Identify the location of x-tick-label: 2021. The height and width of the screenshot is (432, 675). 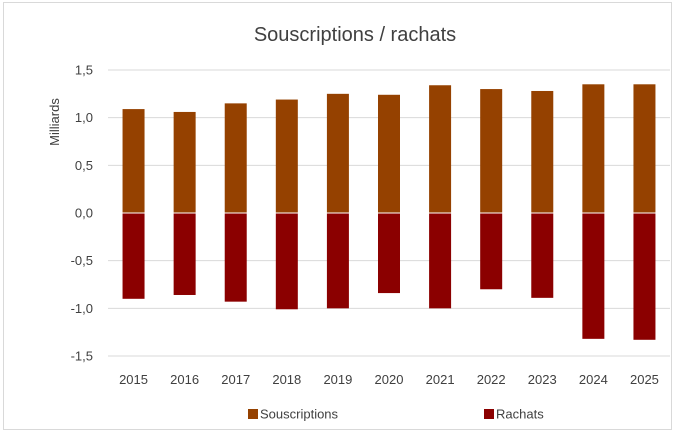
(440, 379).